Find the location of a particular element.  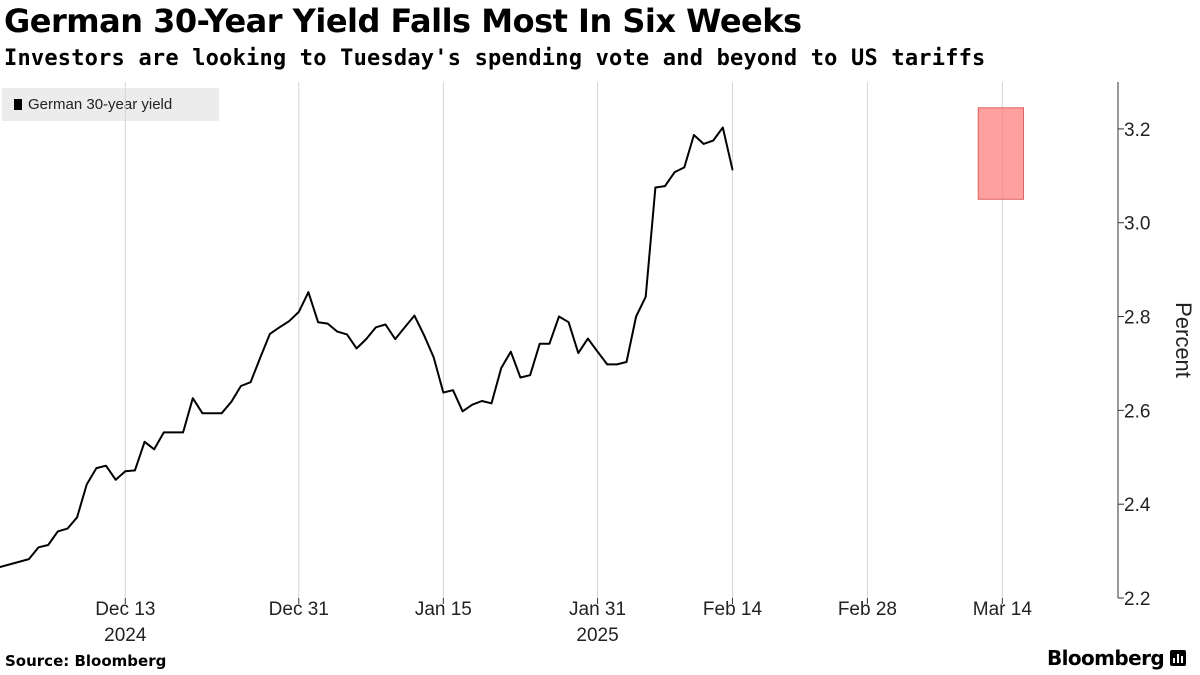

legend-swatch is located at coordinates (18, 104).